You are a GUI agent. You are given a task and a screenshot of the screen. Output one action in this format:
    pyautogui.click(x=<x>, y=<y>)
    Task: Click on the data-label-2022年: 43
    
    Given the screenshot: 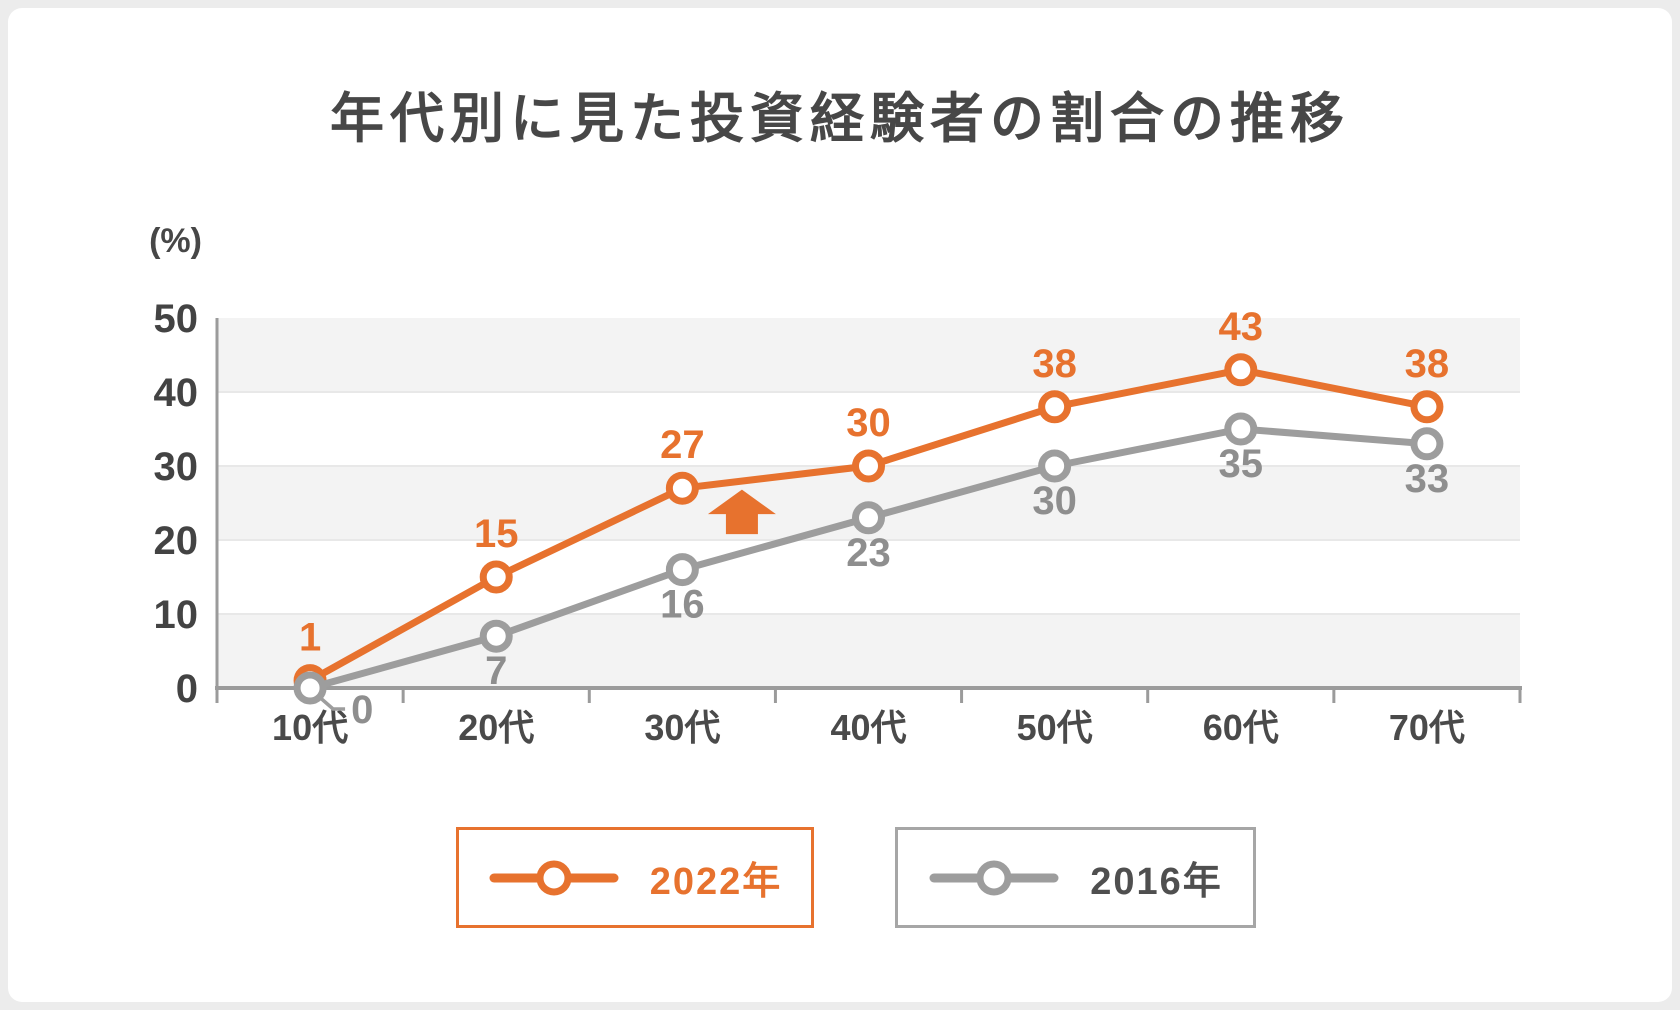 What is the action you would take?
    pyautogui.click(x=1241, y=327)
    